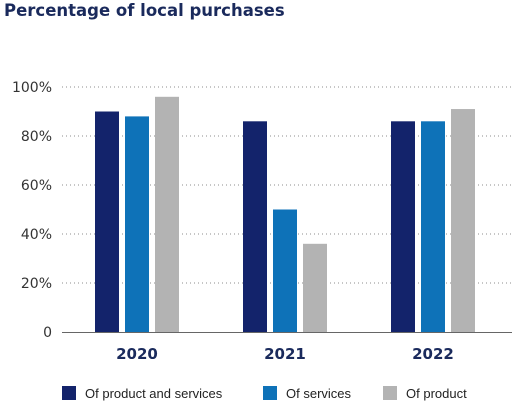 The image size is (526, 413). I want to click on legend-label: Of product, so click(436, 393).